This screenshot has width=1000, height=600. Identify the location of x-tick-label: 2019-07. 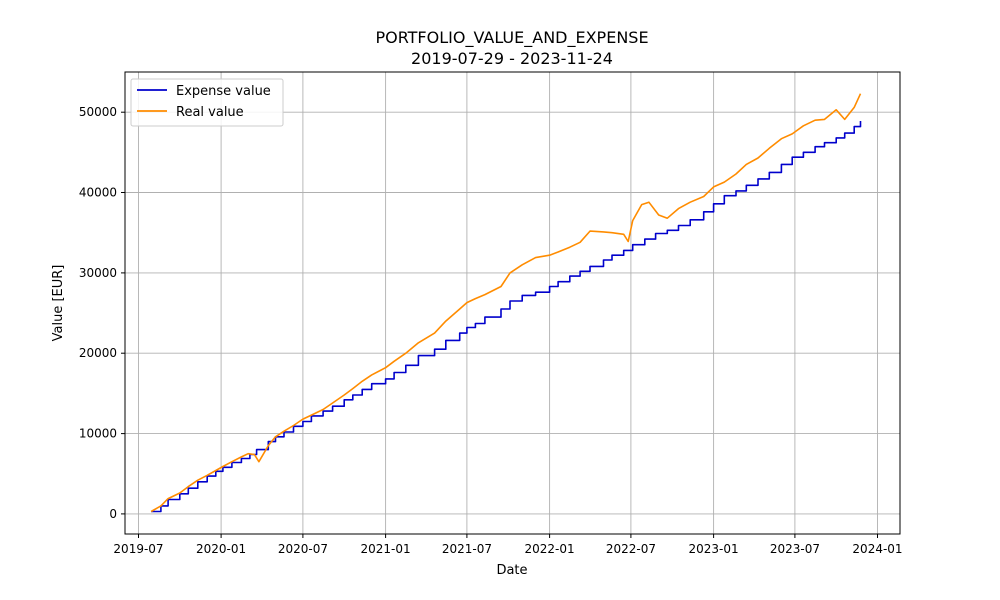
(138, 549).